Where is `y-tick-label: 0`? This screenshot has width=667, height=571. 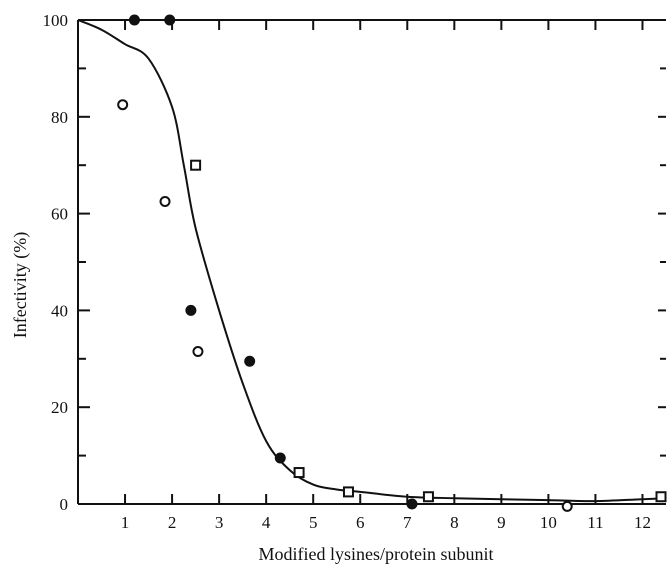
y-tick-label: 0 is located at coordinates (64, 504).